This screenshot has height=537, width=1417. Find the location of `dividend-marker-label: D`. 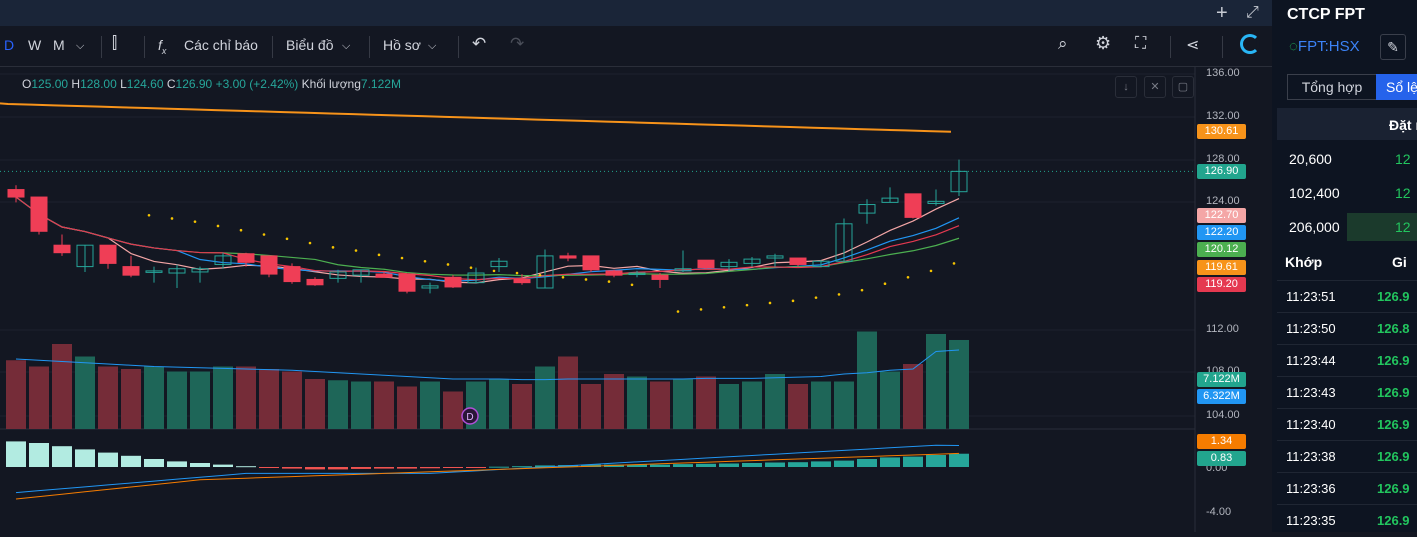

dividend-marker-label: D is located at coordinates (469, 417).